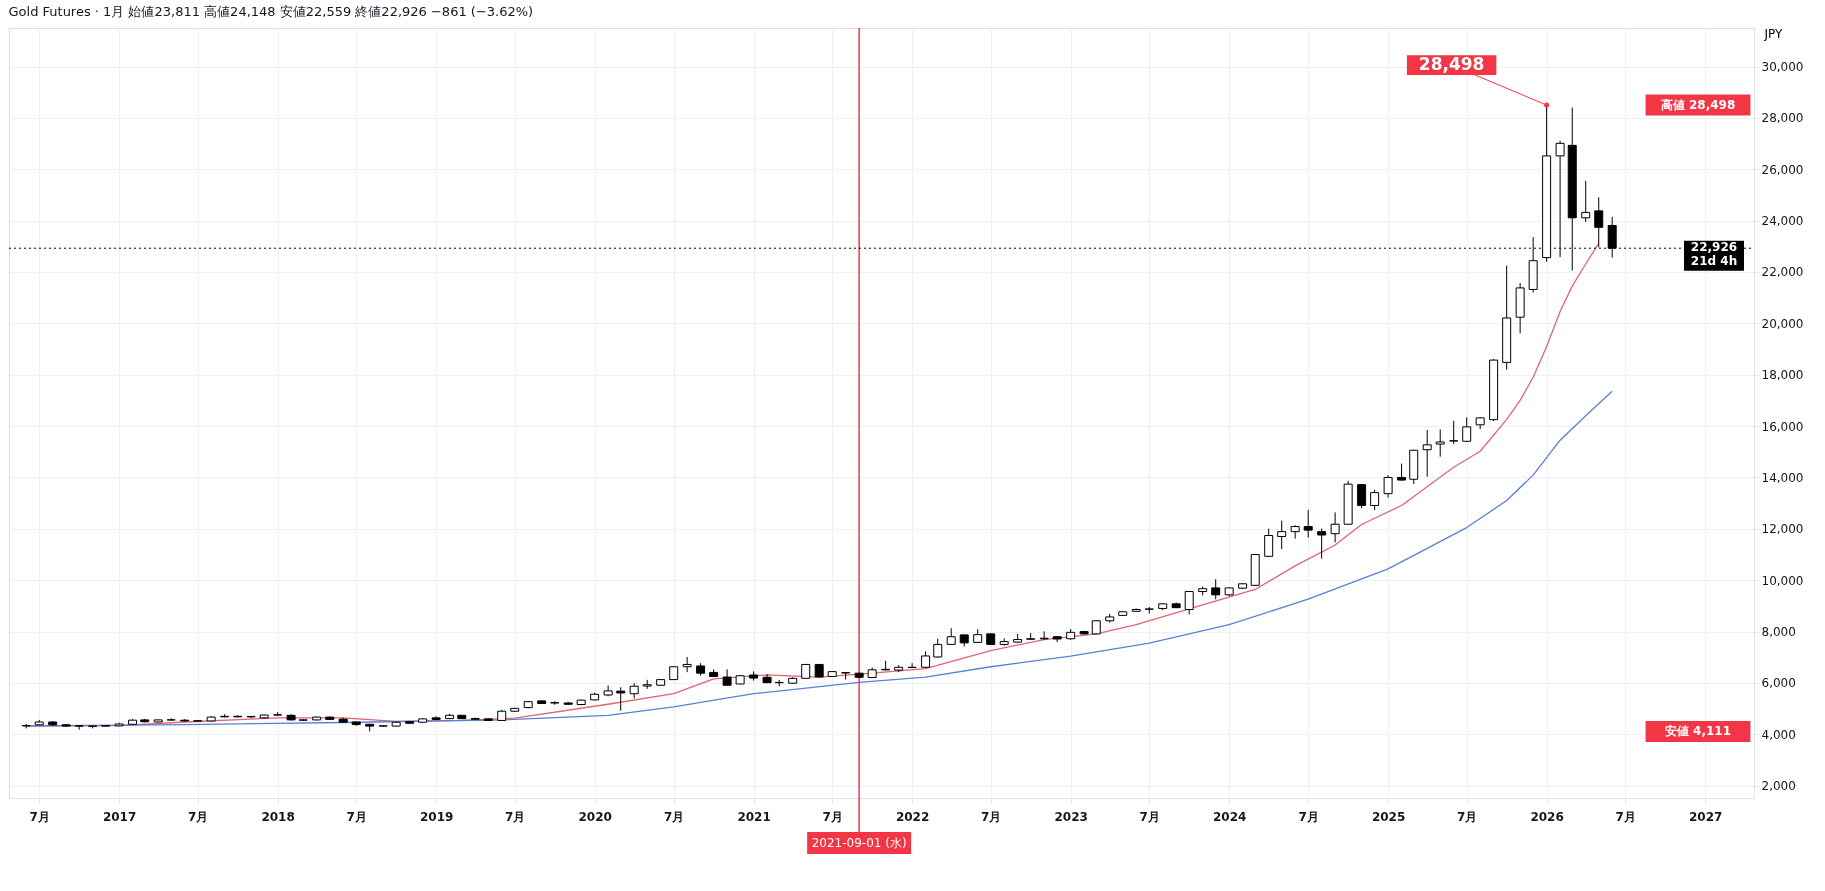 The image size is (1825, 891). I want to click on x-tick-label: 2027, so click(1705, 816).